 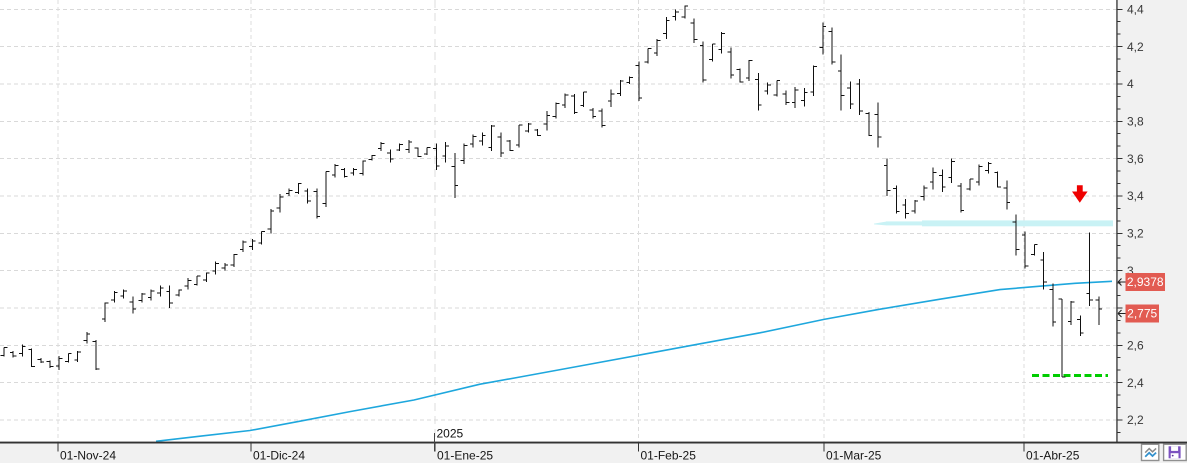 I want to click on svg-text: 01-Nov-24, so click(x=88, y=456).